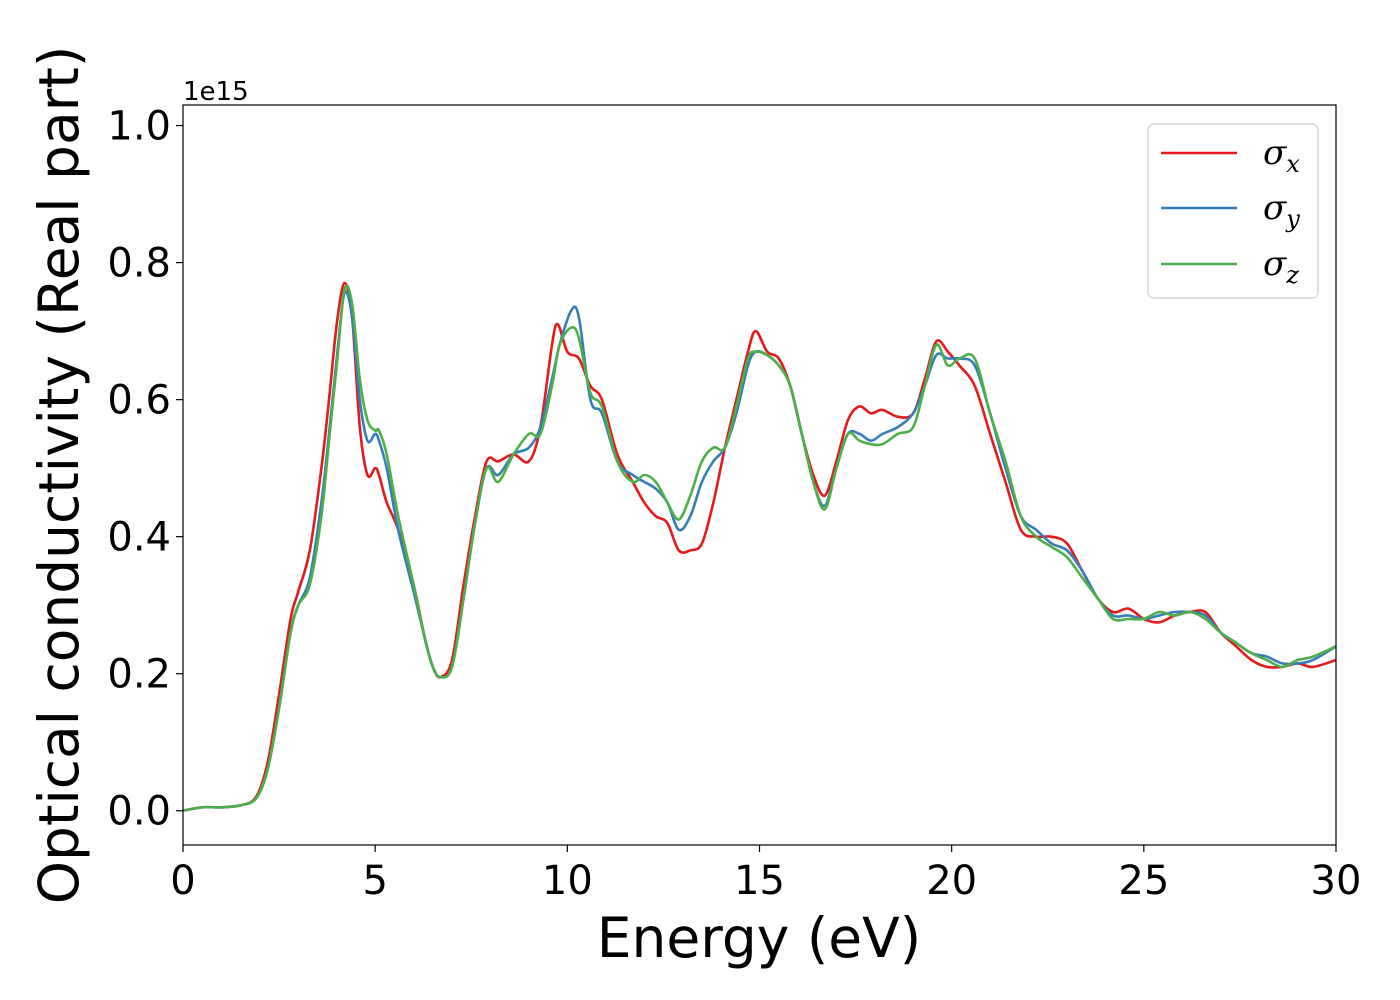  I want to click on x-tick-label: 20, so click(951, 881).